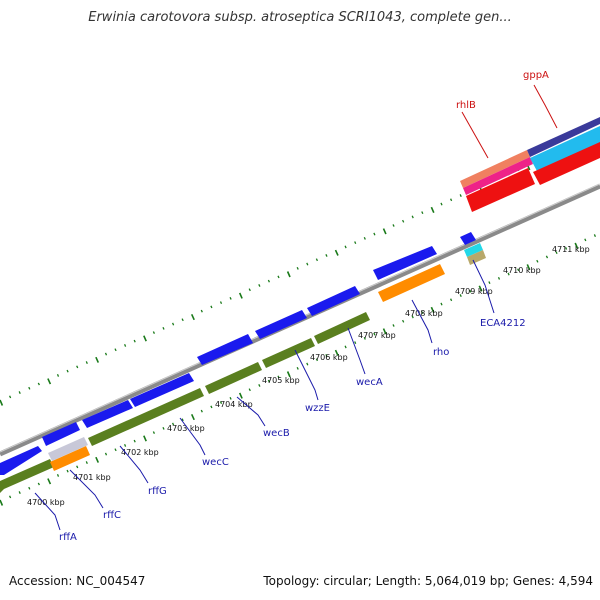  I want to click on feature-magenta, so click(498, 176).